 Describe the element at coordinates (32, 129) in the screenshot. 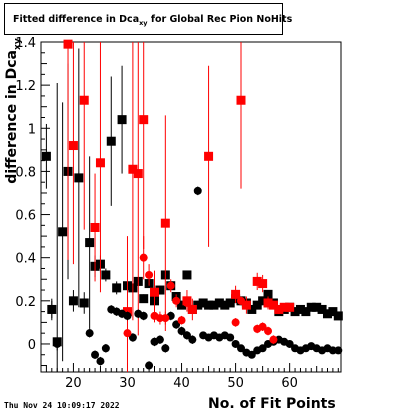

I see `y-tick-label: 1` at that location.